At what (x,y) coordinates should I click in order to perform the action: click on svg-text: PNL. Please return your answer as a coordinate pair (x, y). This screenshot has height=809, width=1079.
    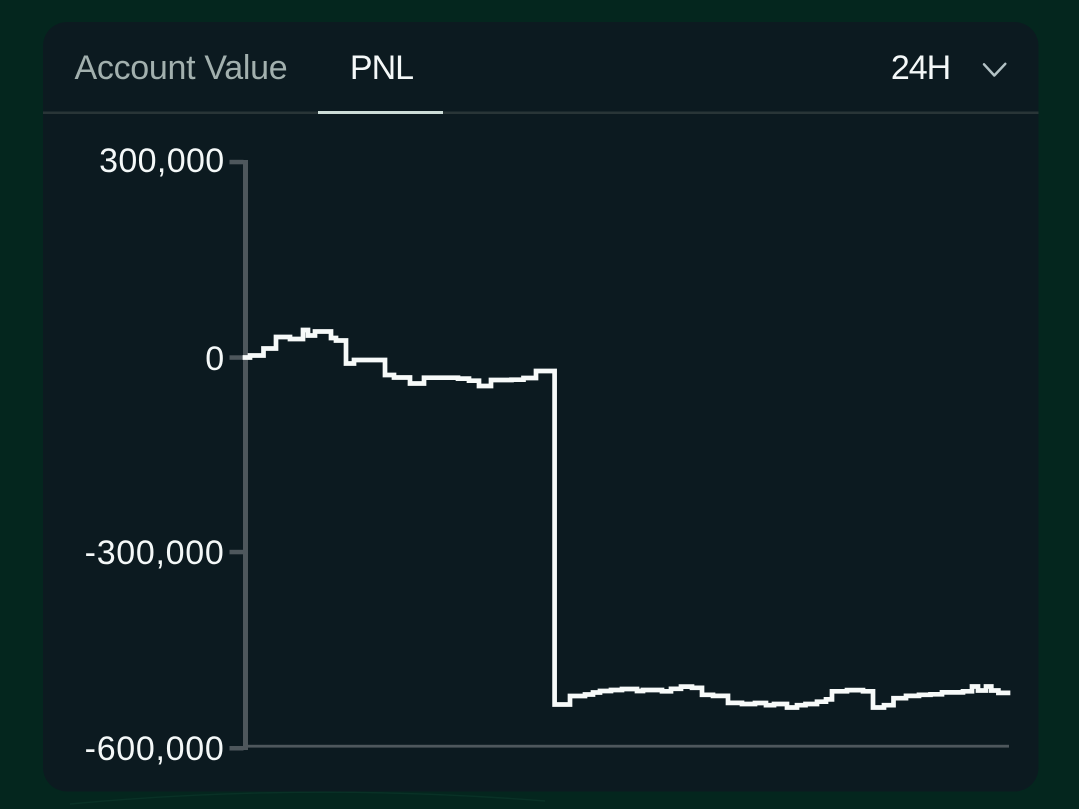
    Looking at the image, I should click on (381, 68).